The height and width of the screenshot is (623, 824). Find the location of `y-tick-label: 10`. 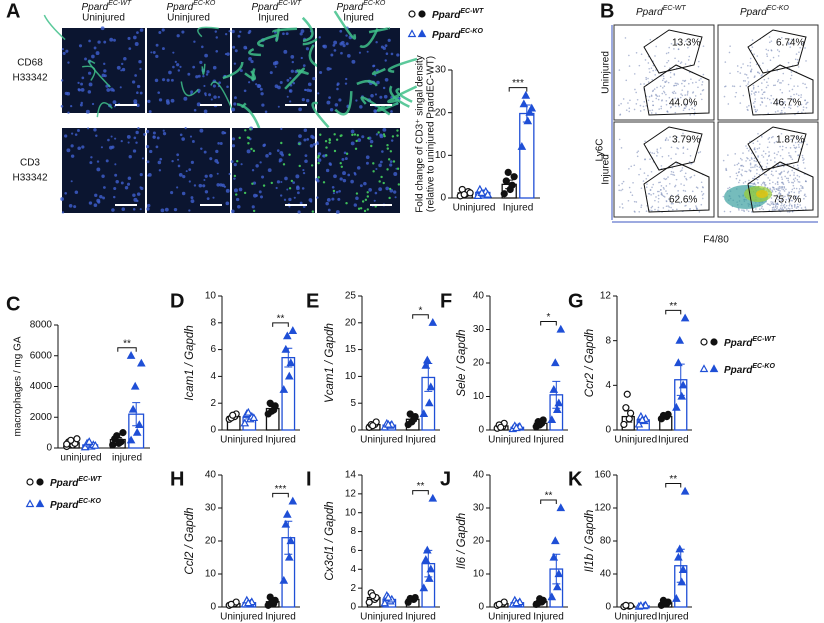

y-tick-label: 10 is located at coordinates (479, 574).